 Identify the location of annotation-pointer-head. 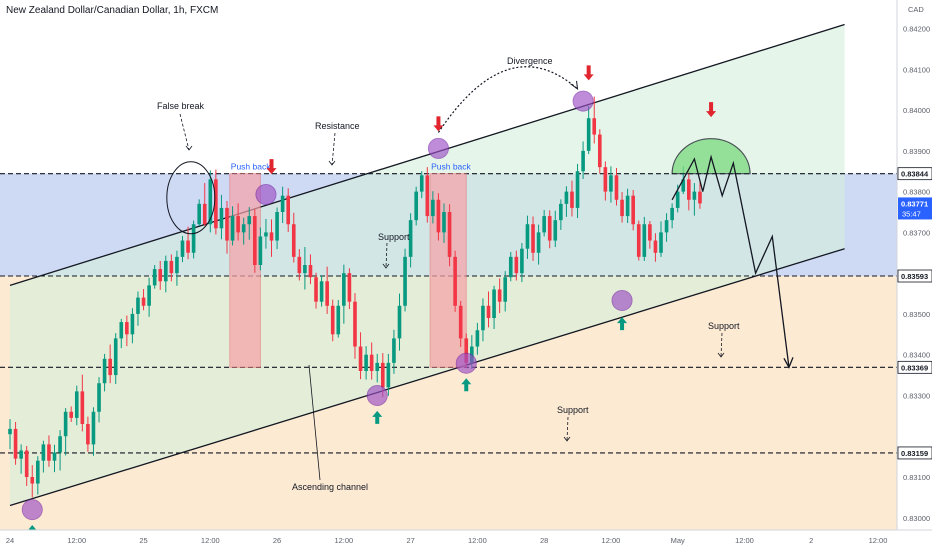
(332, 163).